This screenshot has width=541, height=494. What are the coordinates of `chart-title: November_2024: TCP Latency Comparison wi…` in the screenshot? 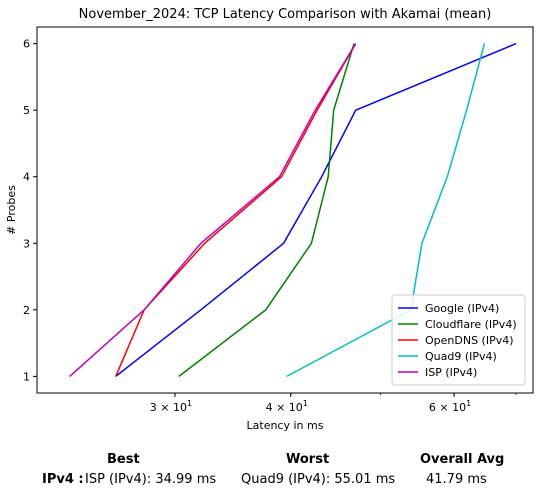 It's located at (285, 14).